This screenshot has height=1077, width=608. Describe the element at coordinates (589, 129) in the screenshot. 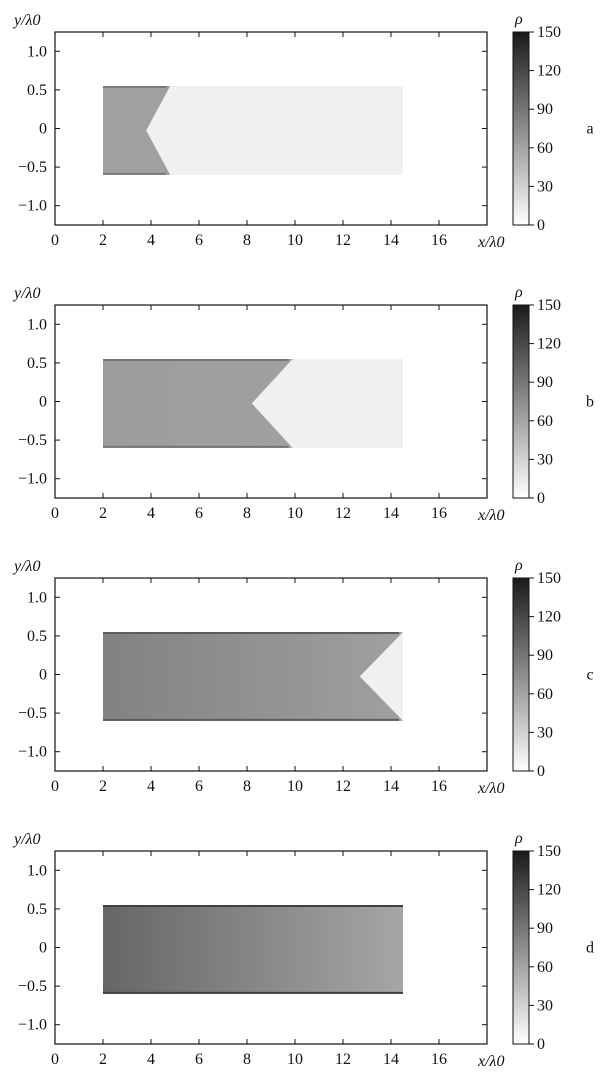

I see `panel-letter: a` at that location.